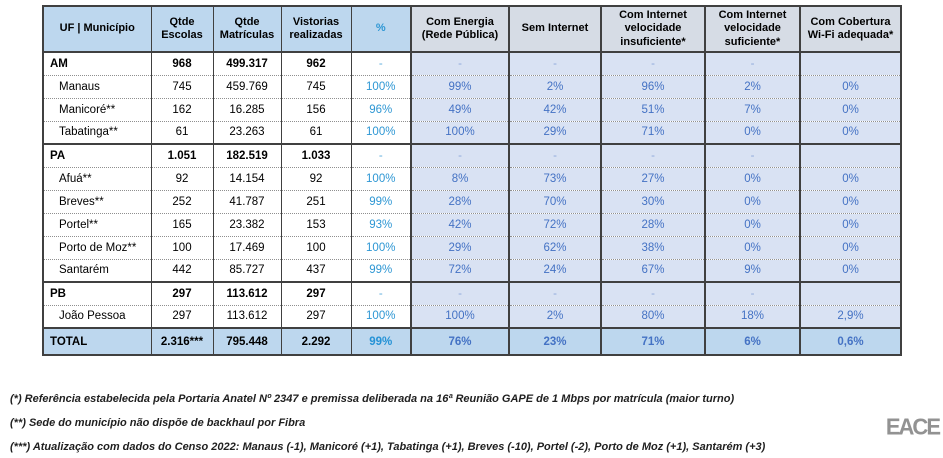  I want to click on state-row-cell-wifi-adequada, so click(850, 293).